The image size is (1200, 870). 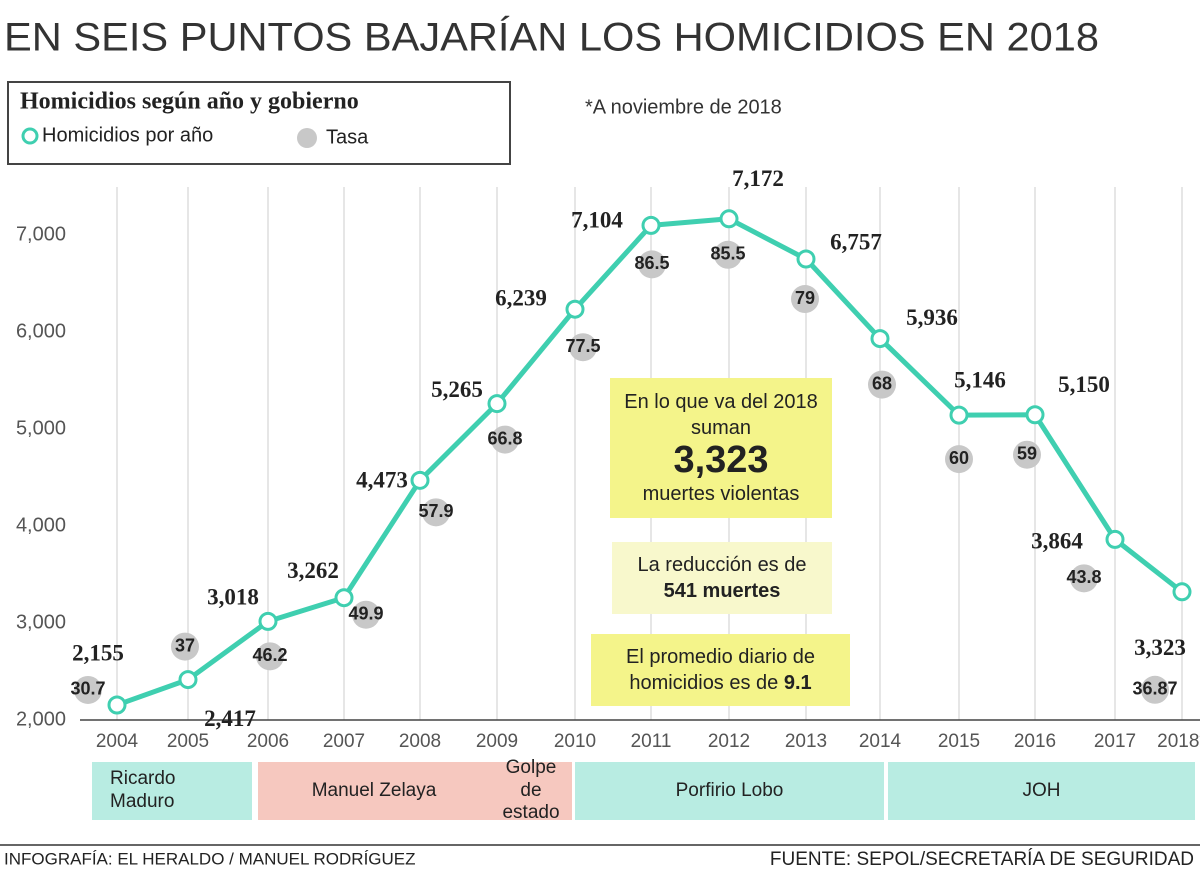 I want to click on legend-box, so click(x=259, y=123).